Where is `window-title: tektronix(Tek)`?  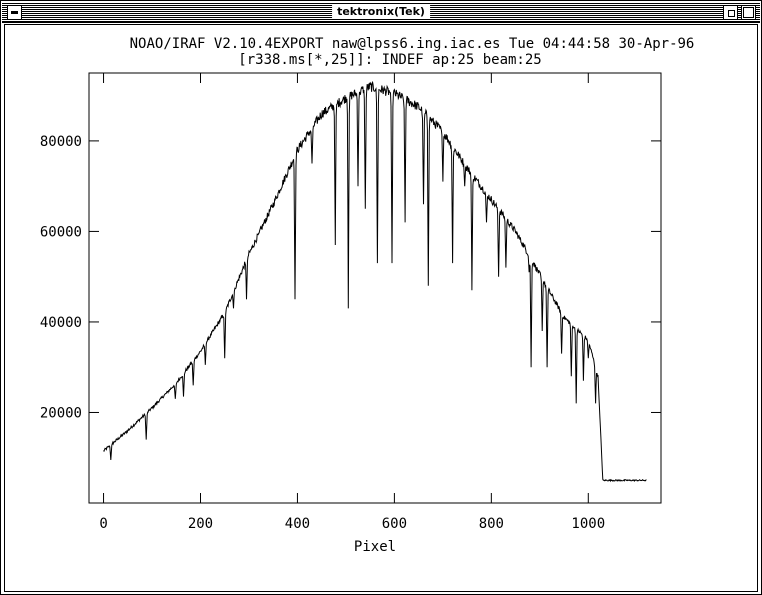 window-title: tektronix(Tek) is located at coordinates (381, 12).